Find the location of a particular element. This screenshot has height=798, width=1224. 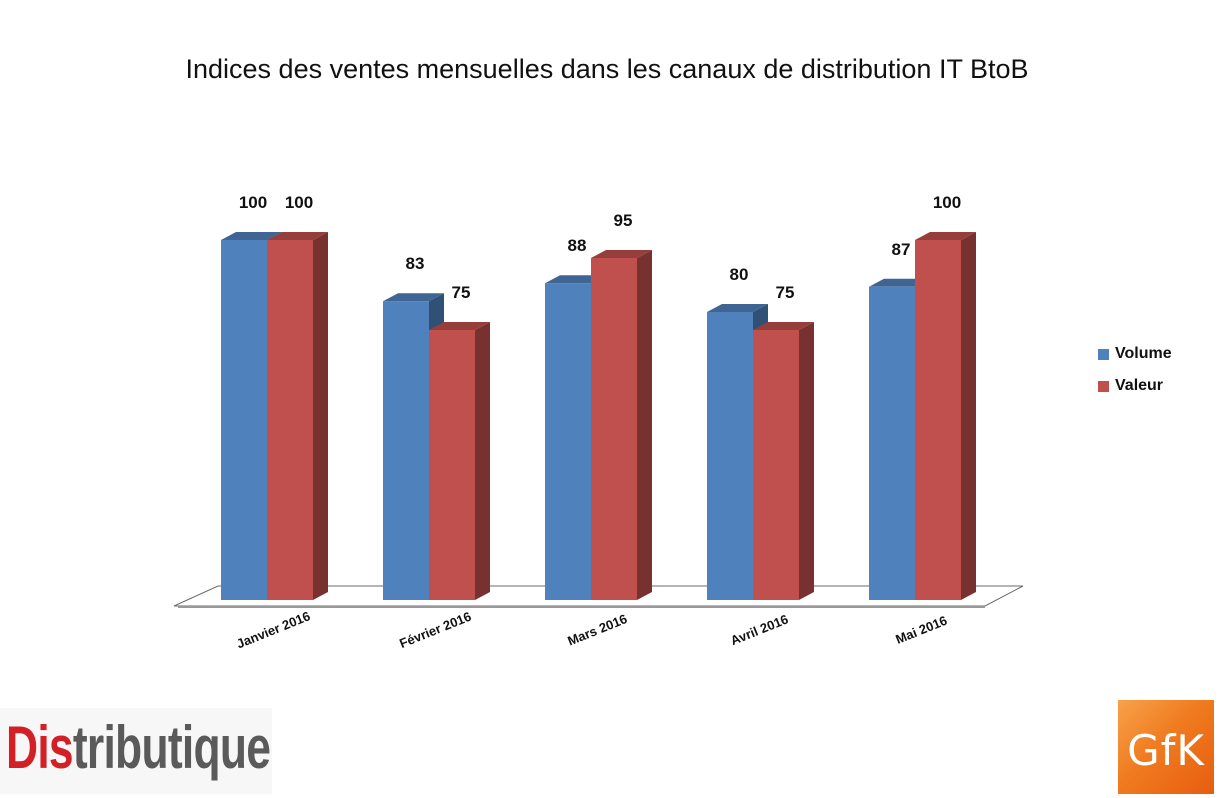

legend: Volume Valeur is located at coordinates (1135, 370).